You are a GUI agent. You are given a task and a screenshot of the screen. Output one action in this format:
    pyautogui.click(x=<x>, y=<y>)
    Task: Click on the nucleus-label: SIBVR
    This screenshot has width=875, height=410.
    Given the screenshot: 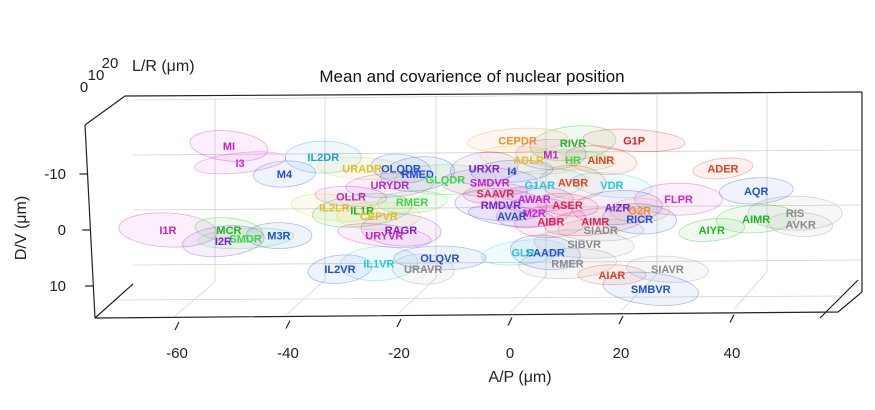 What is the action you would take?
    pyautogui.click(x=584, y=245)
    